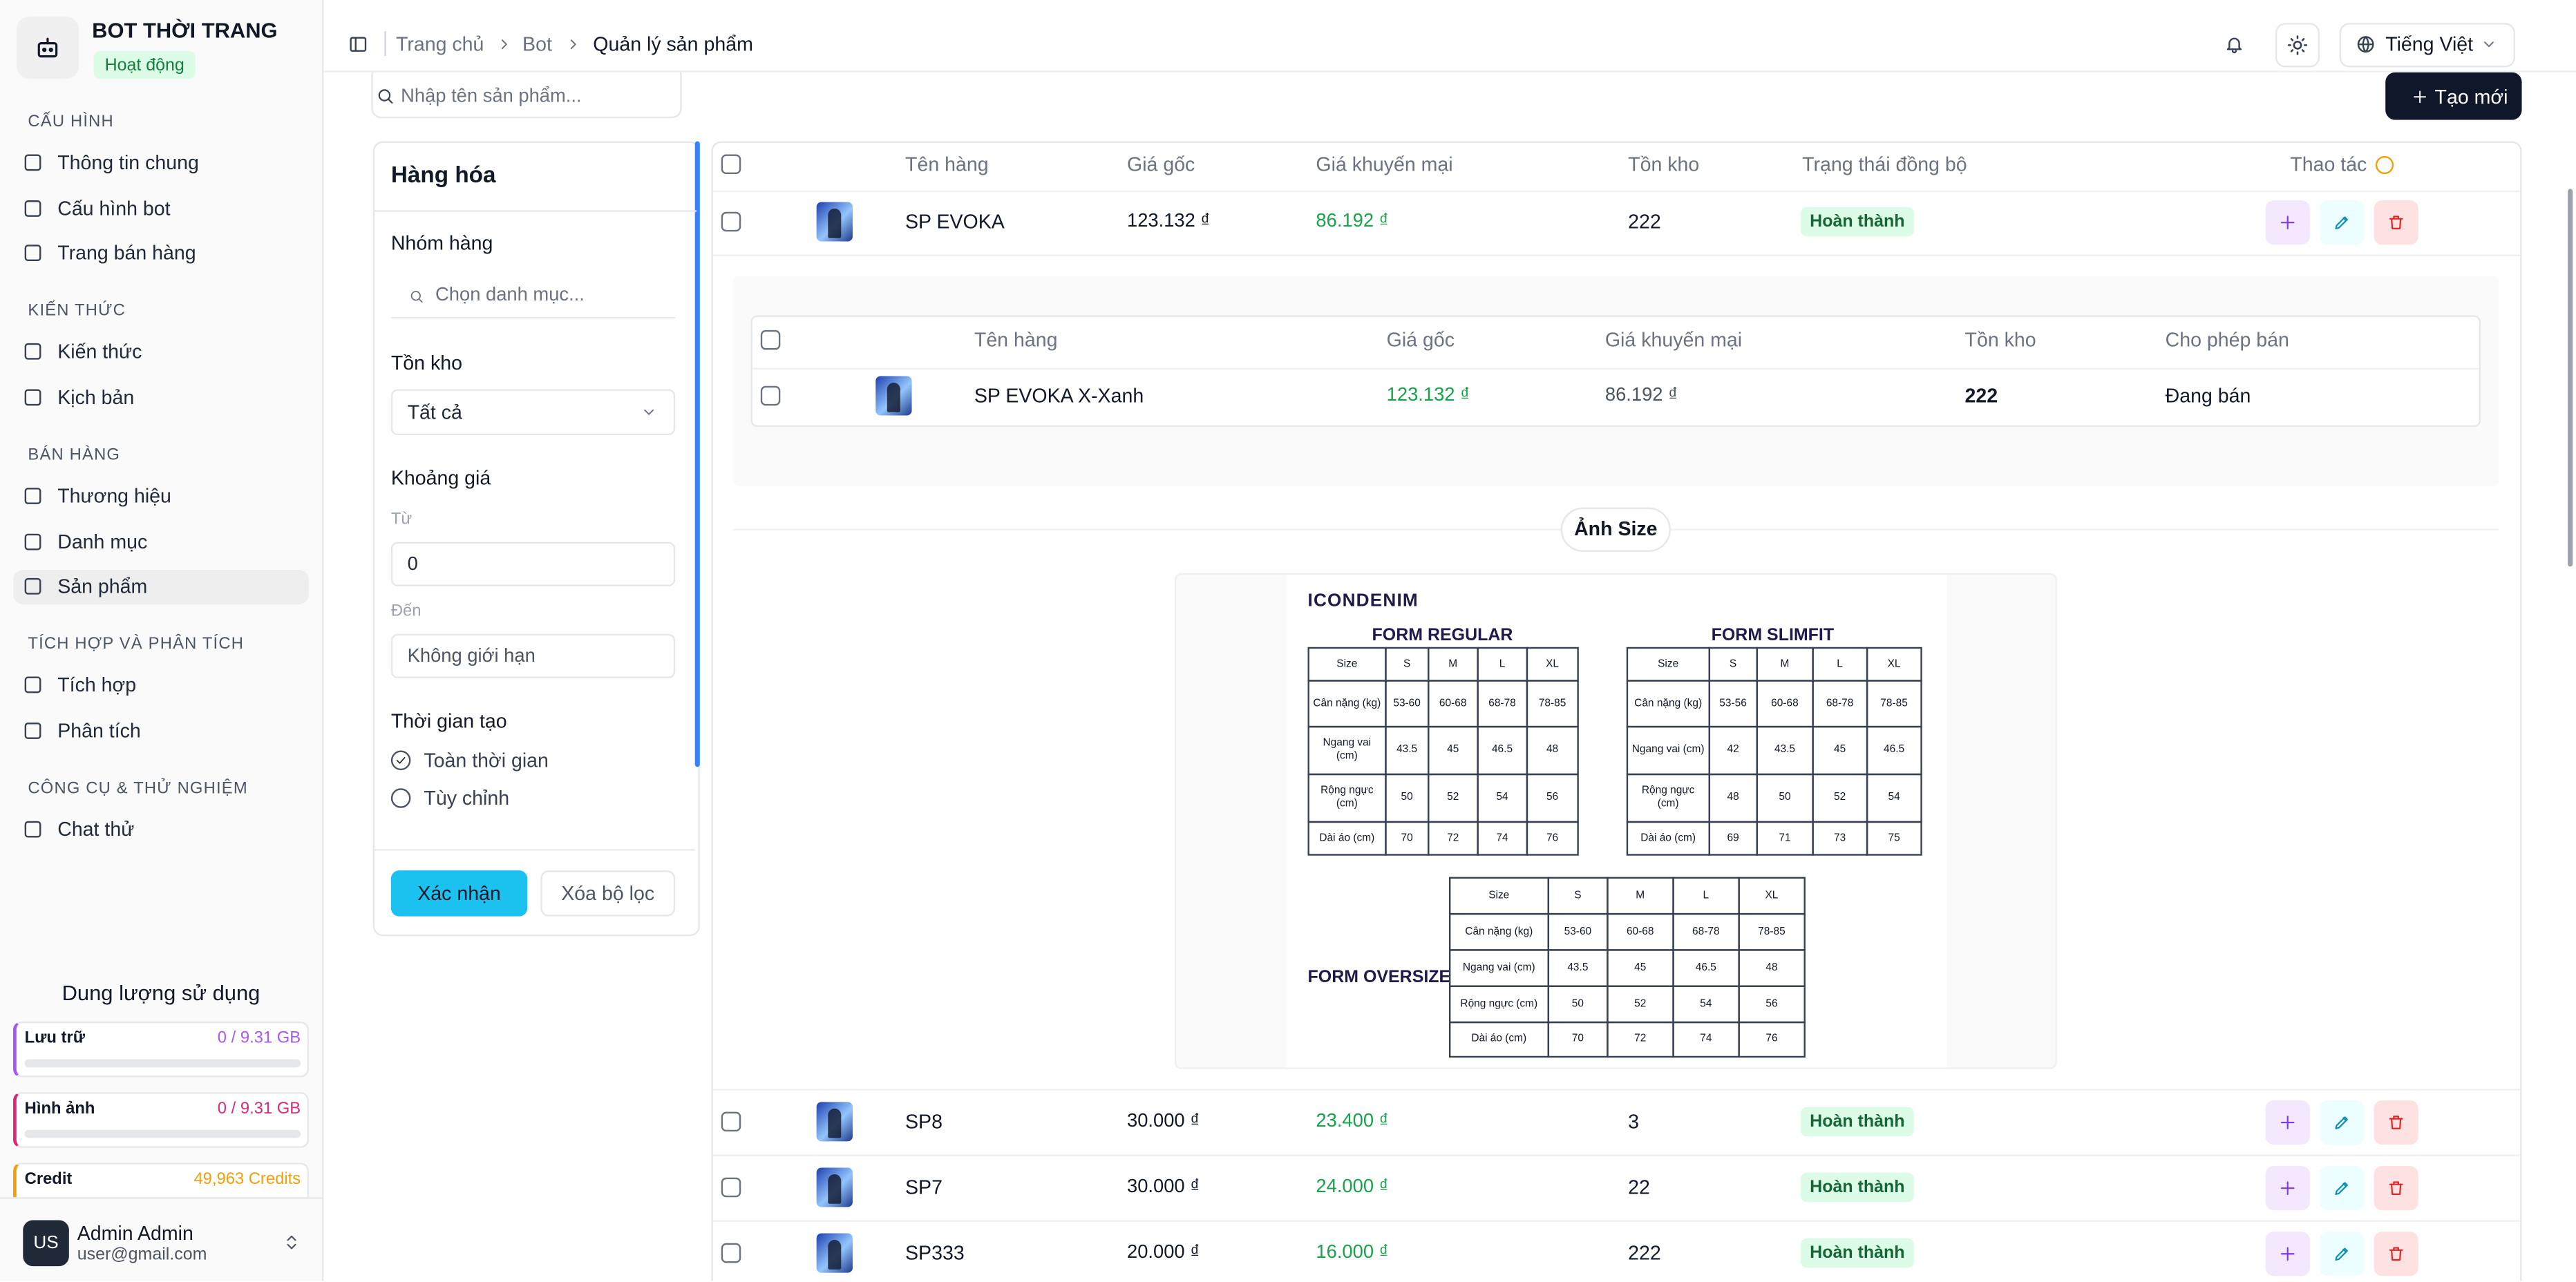 Image resolution: width=2576 pixels, height=1282 pixels. Describe the element at coordinates (77, 311) in the screenshot. I see `nav-section-title: KIẾN THỨC` at that location.